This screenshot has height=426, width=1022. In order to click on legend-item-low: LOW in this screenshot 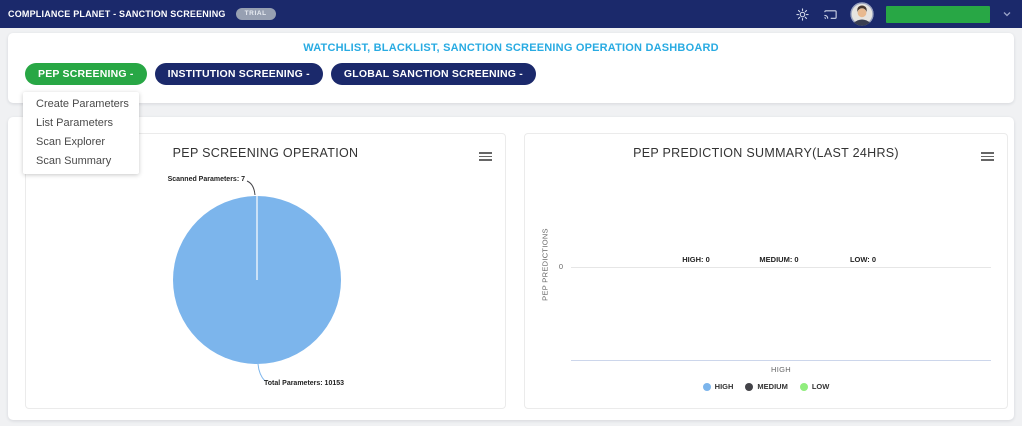, I will do `click(814, 386)`.